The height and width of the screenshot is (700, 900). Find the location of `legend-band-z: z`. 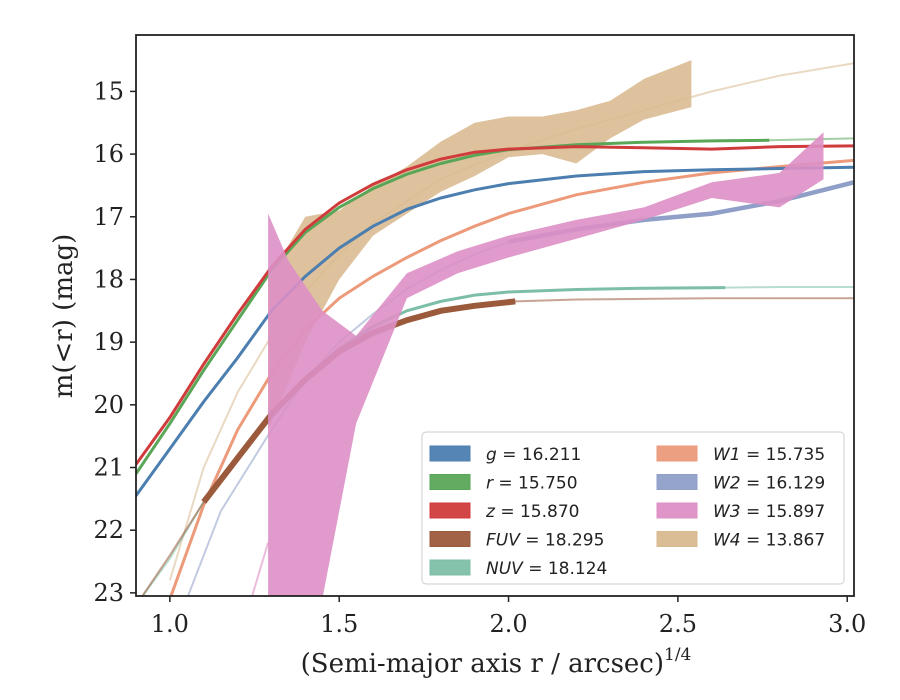

legend-band-z: z is located at coordinates (490, 512).